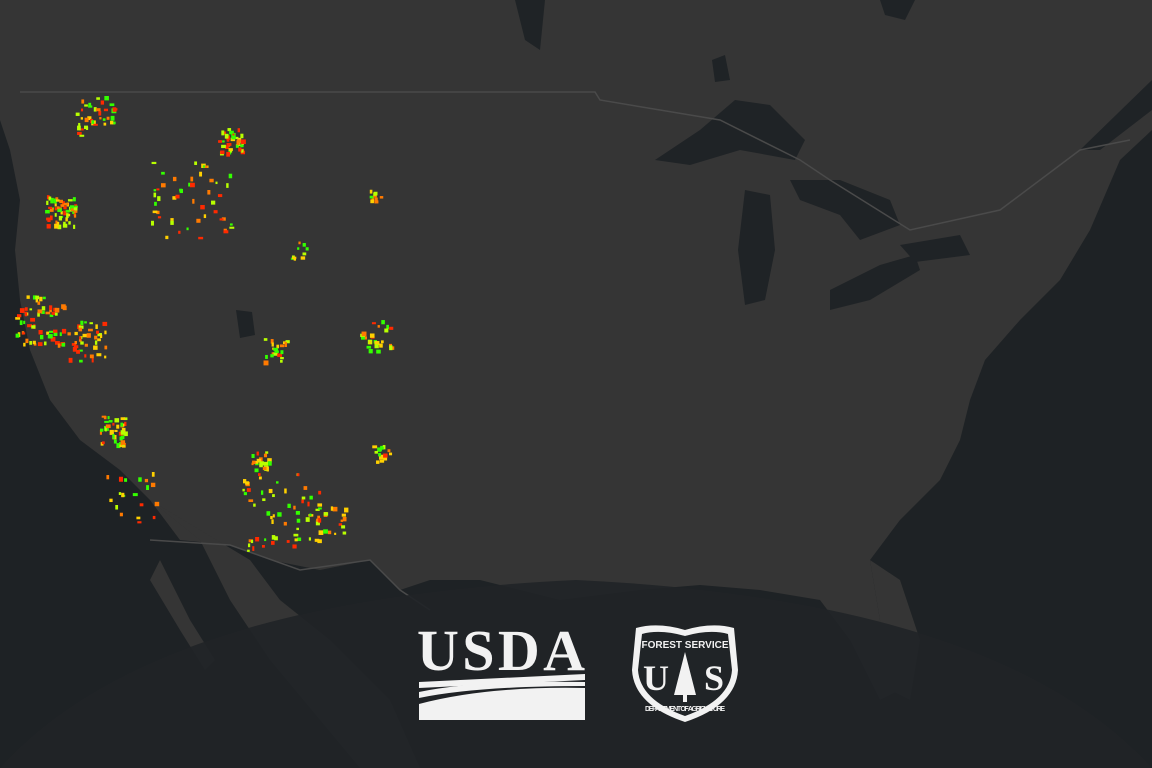 The height and width of the screenshot is (768, 1152). What do you see at coordinates (290, 575) in the screenshot?
I see `us-mexico-border` at bounding box center [290, 575].